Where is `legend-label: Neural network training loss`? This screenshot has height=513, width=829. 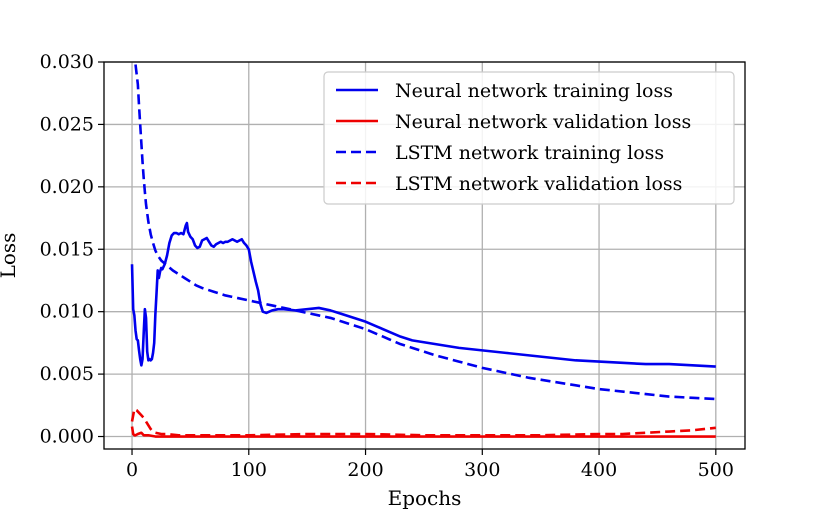
legend-label: Neural network training loss is located at coordinates (534, 91).